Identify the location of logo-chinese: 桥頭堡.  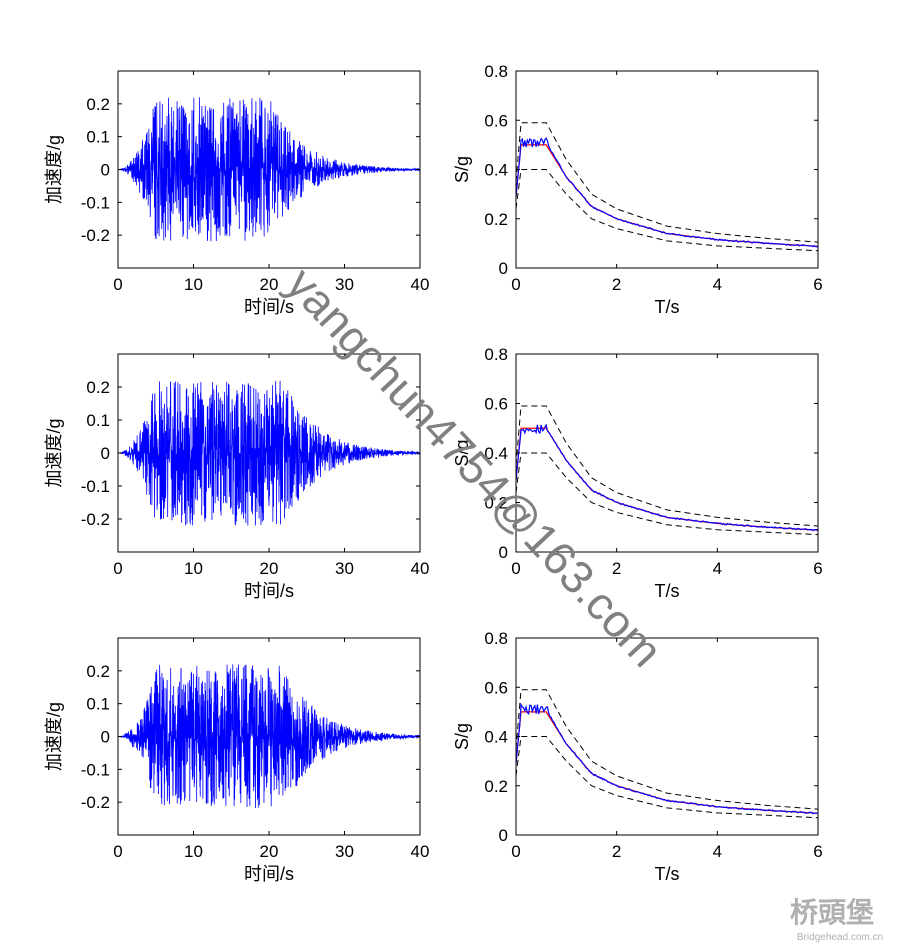
(832, 912).